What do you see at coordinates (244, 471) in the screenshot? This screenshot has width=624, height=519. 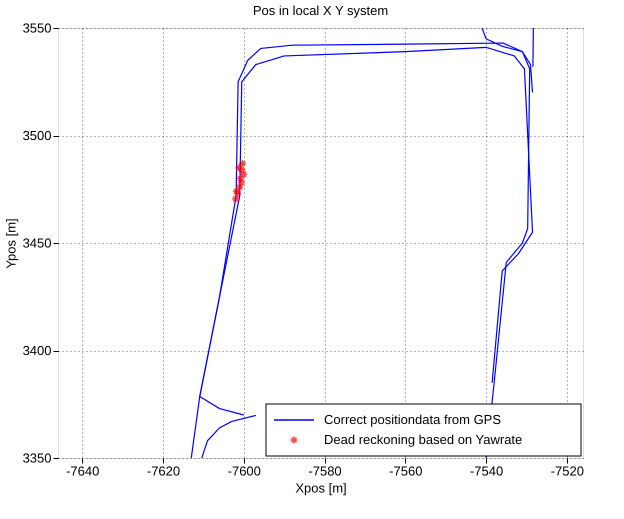 I see `x-tick-label: -7600` at bounding box center [244, 471].